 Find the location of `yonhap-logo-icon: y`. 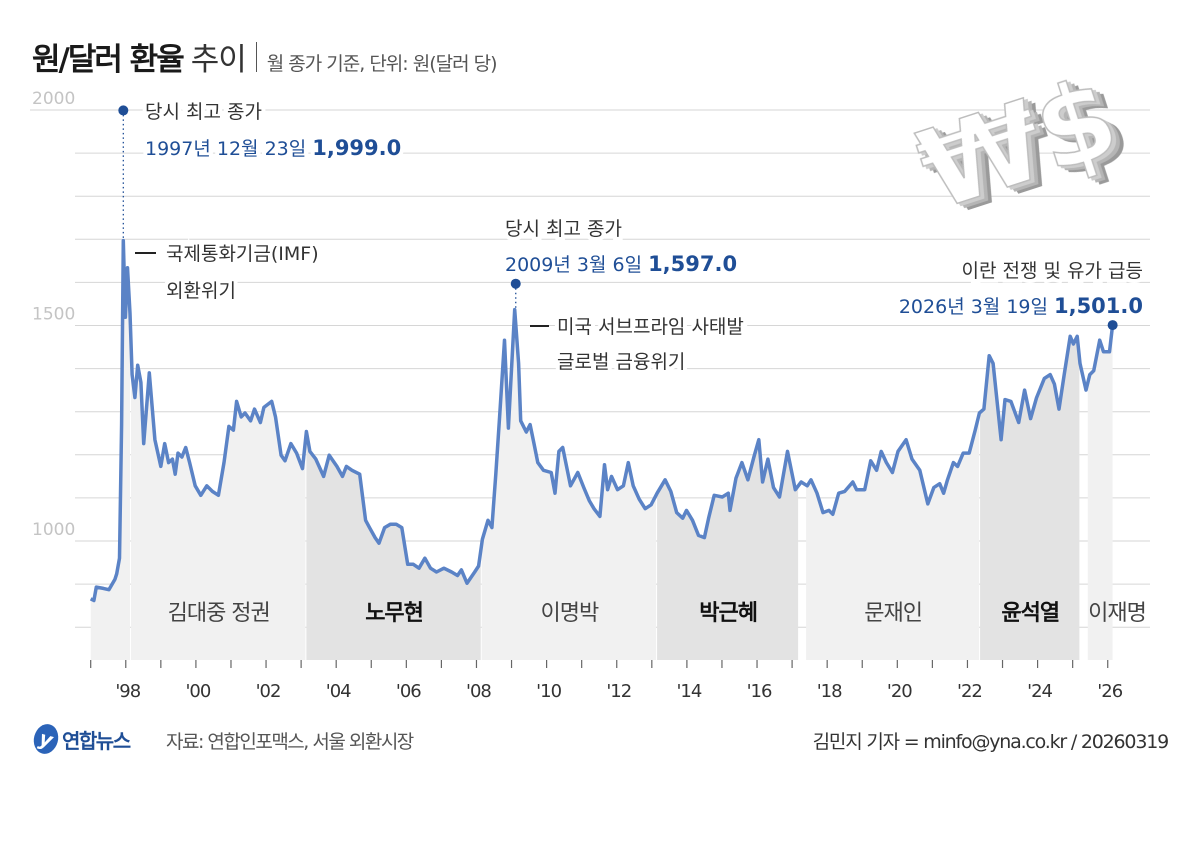

yonhap-logo-icon: y is located at coordinates (46, 739).